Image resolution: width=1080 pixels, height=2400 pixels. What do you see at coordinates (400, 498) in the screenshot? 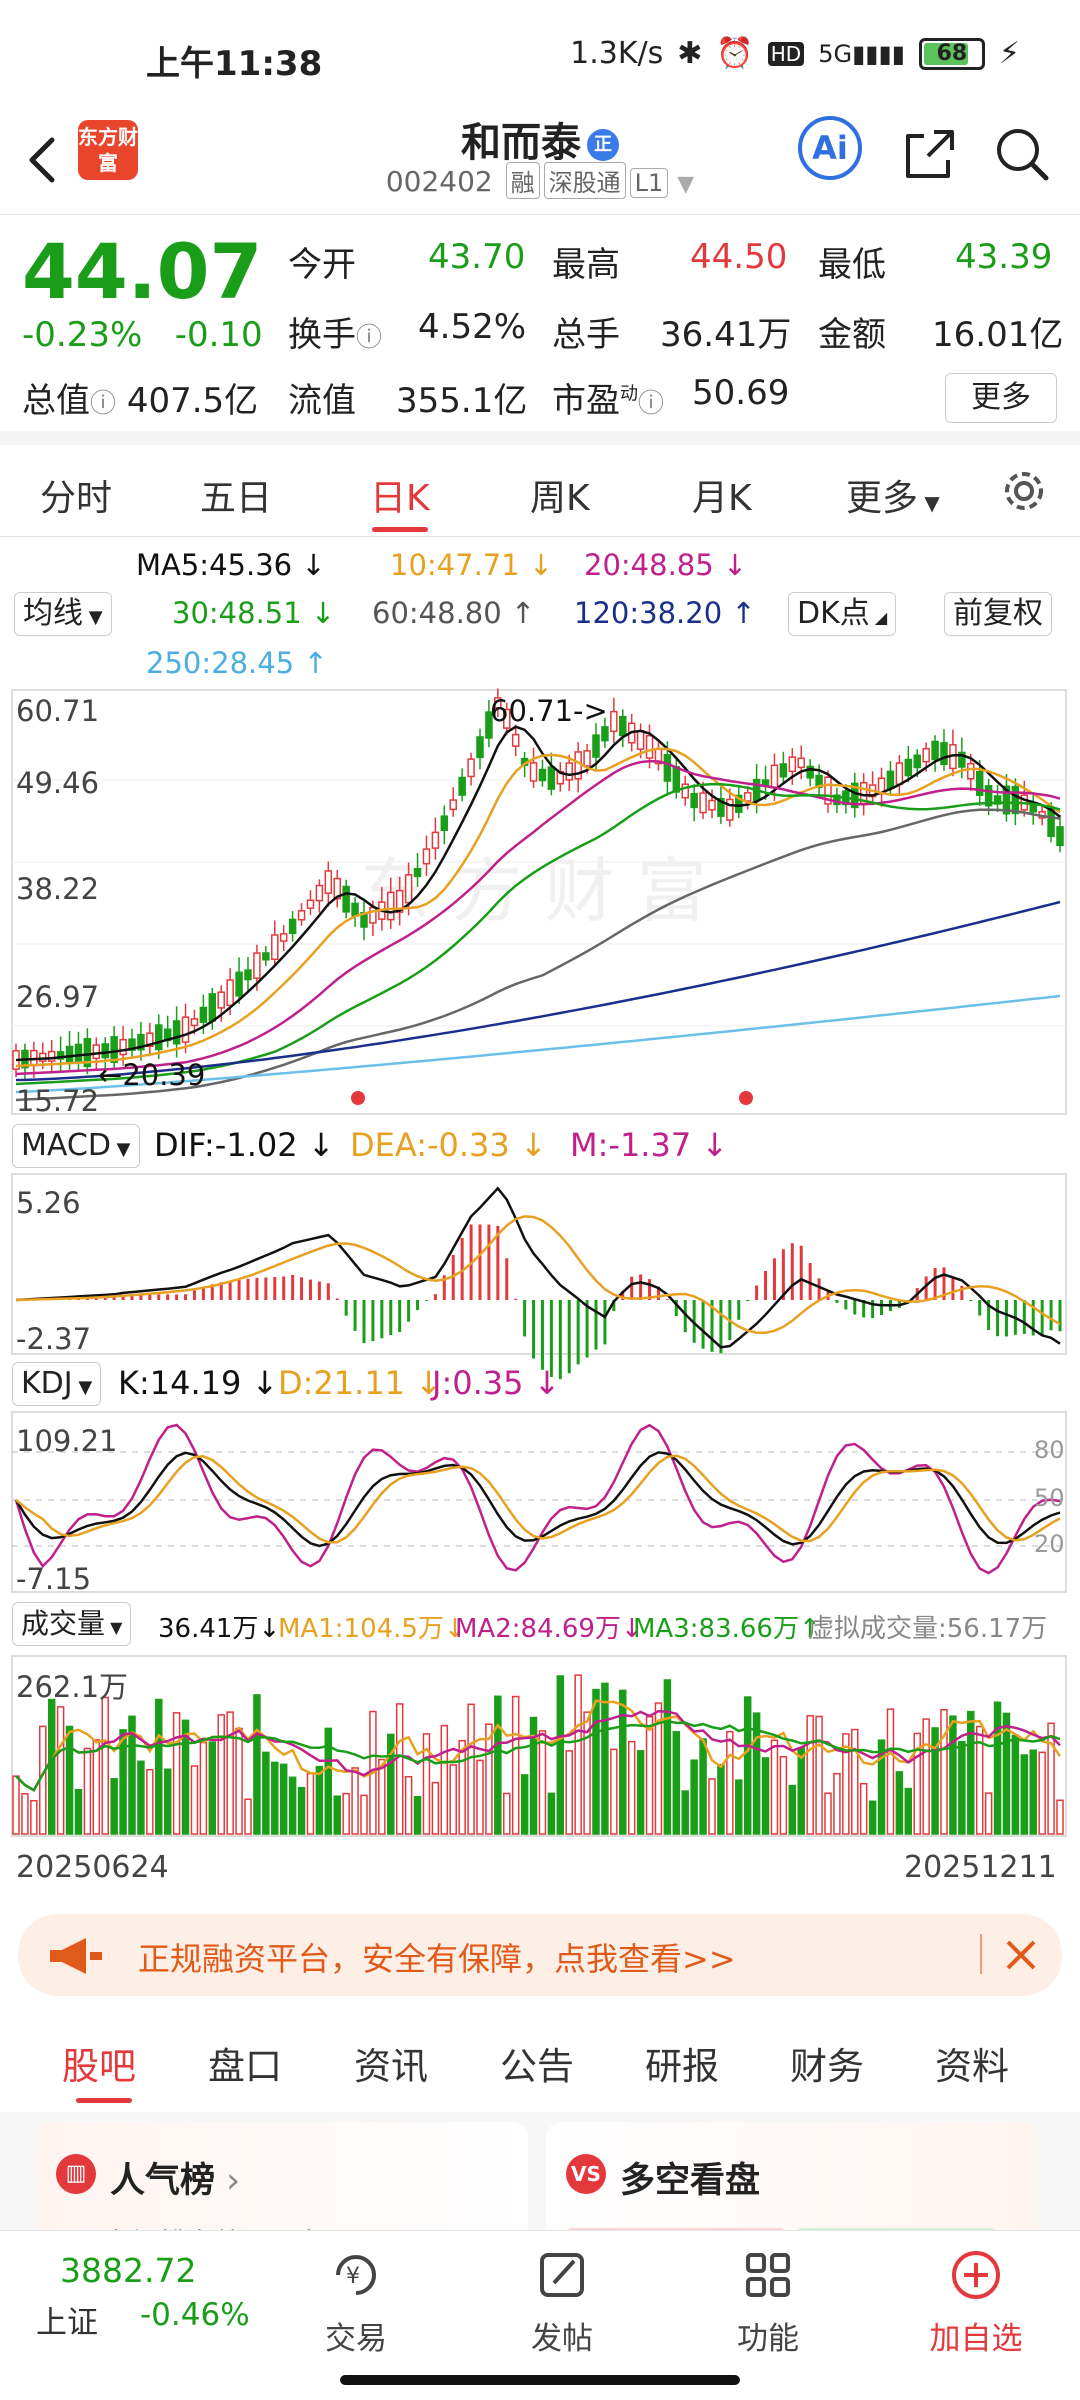
I see `tab-daily-k: 日K` at bounding box center [400, 498].